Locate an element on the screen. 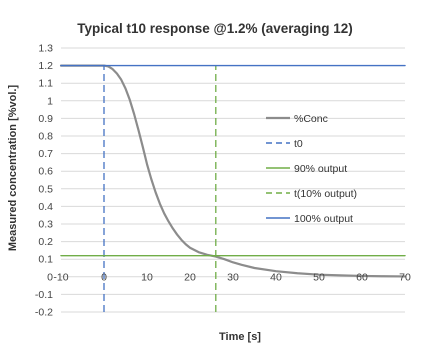 Image resolution: width=435 pixels, height=350 pixels. x-axis-label: Time [s] is located at coordinates (240, 337).